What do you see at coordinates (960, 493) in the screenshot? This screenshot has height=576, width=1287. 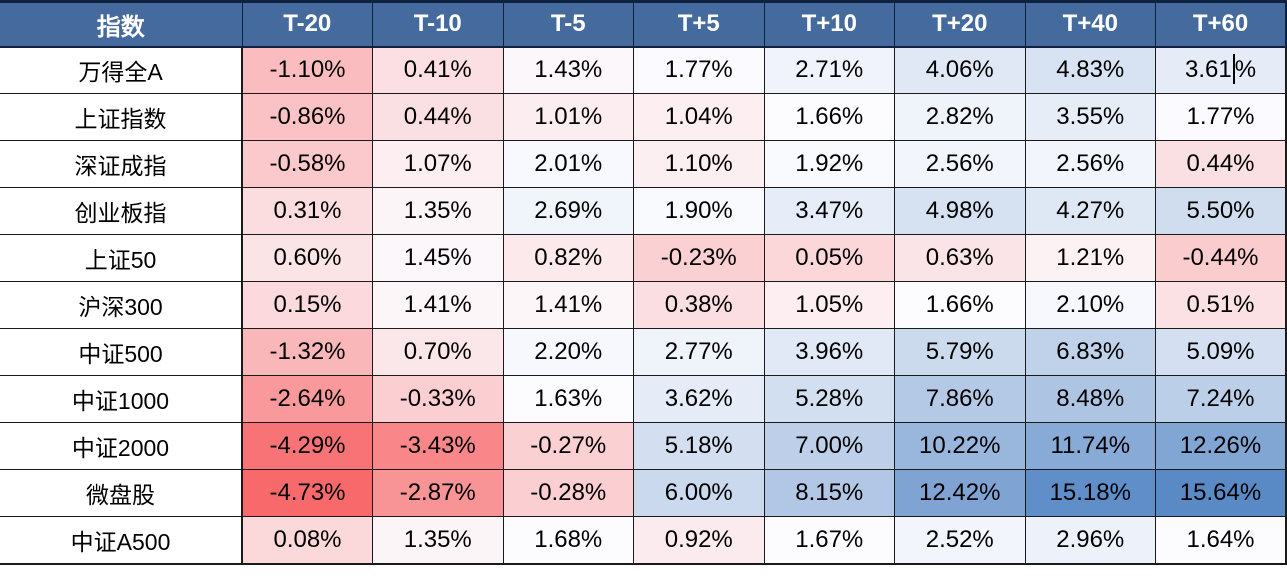 I see `value-cell: 12.42%` at bounding box center [960, 493].